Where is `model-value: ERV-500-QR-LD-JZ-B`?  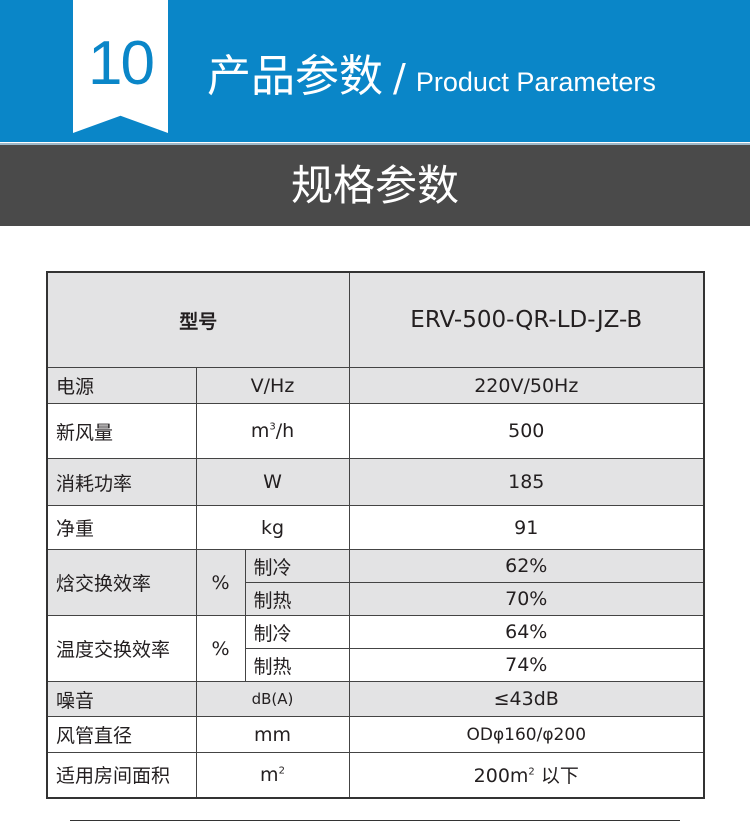
model-value: ERV-500-QR-LD-JZ-B is located at coordinates (526, 319).